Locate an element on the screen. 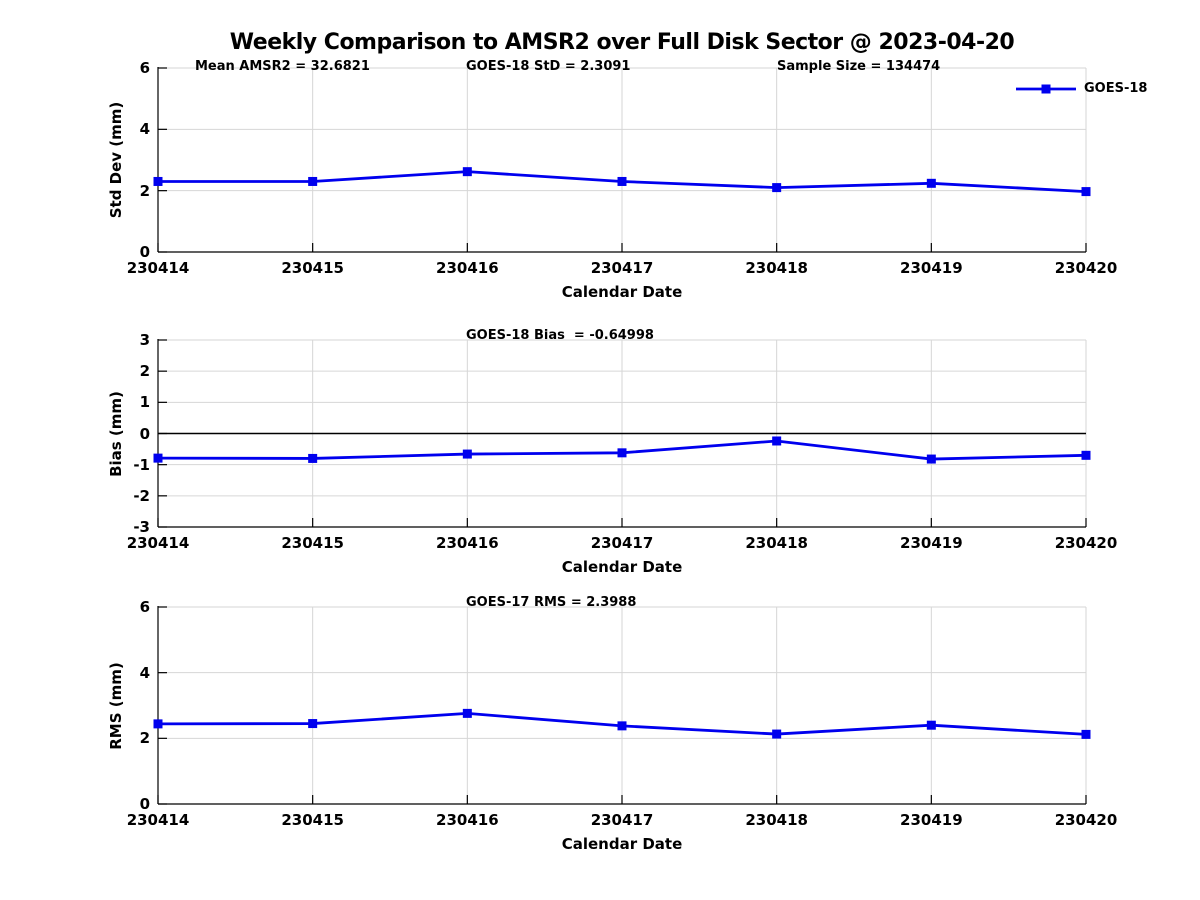 This screenshot has width=1200, height=900. annotation-goes18-bias: GOES-18 Bias = -0.64998 is located at coordinates (560, 335).